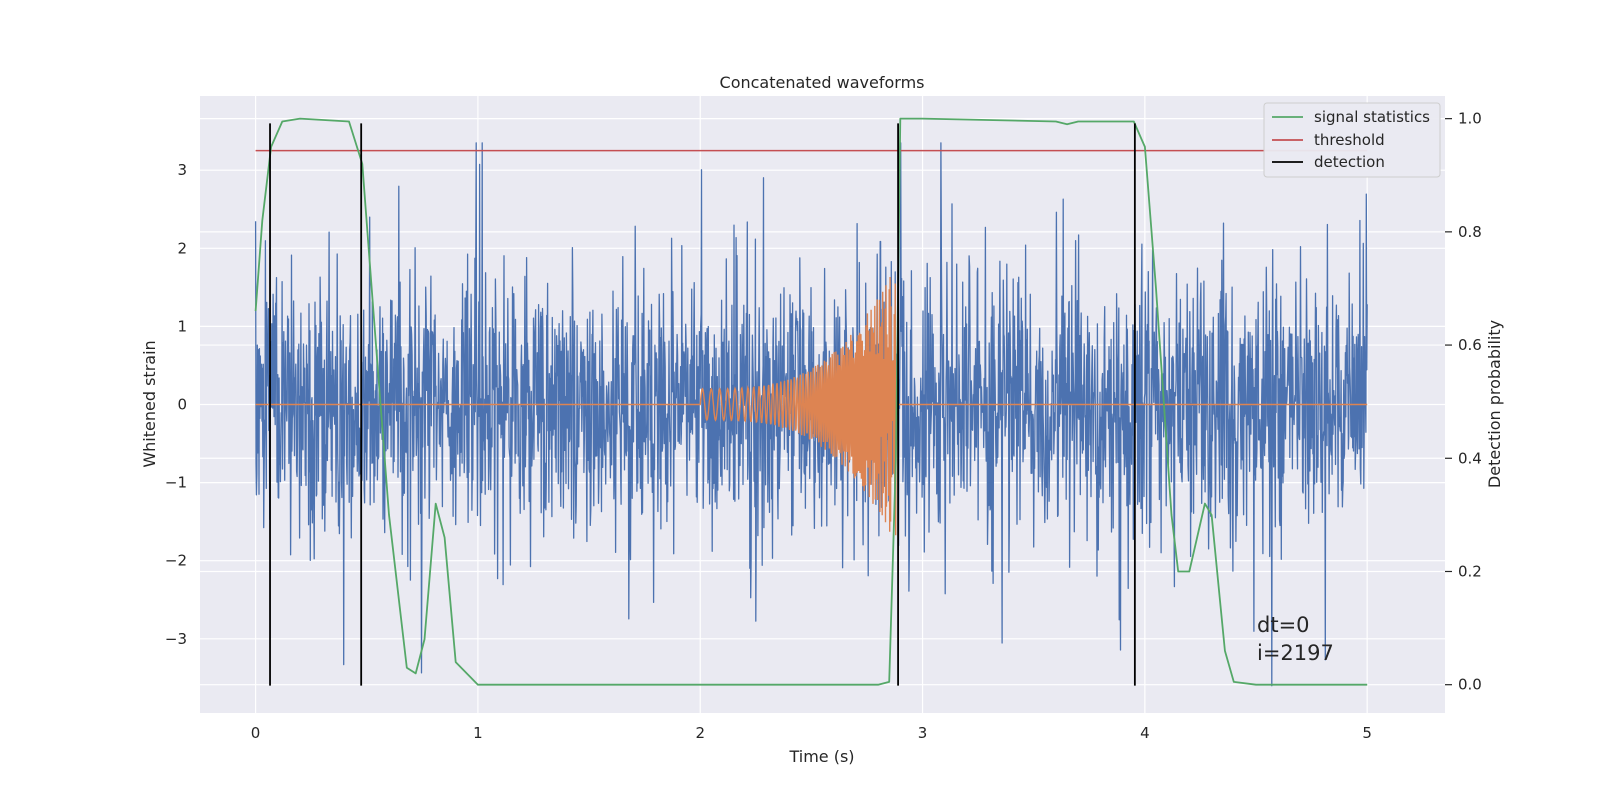 The image size is (1600, 800). Describe the element at coordinates (176, 639) in the screenshot. I see `y-left-tick-label: −3` at that location.